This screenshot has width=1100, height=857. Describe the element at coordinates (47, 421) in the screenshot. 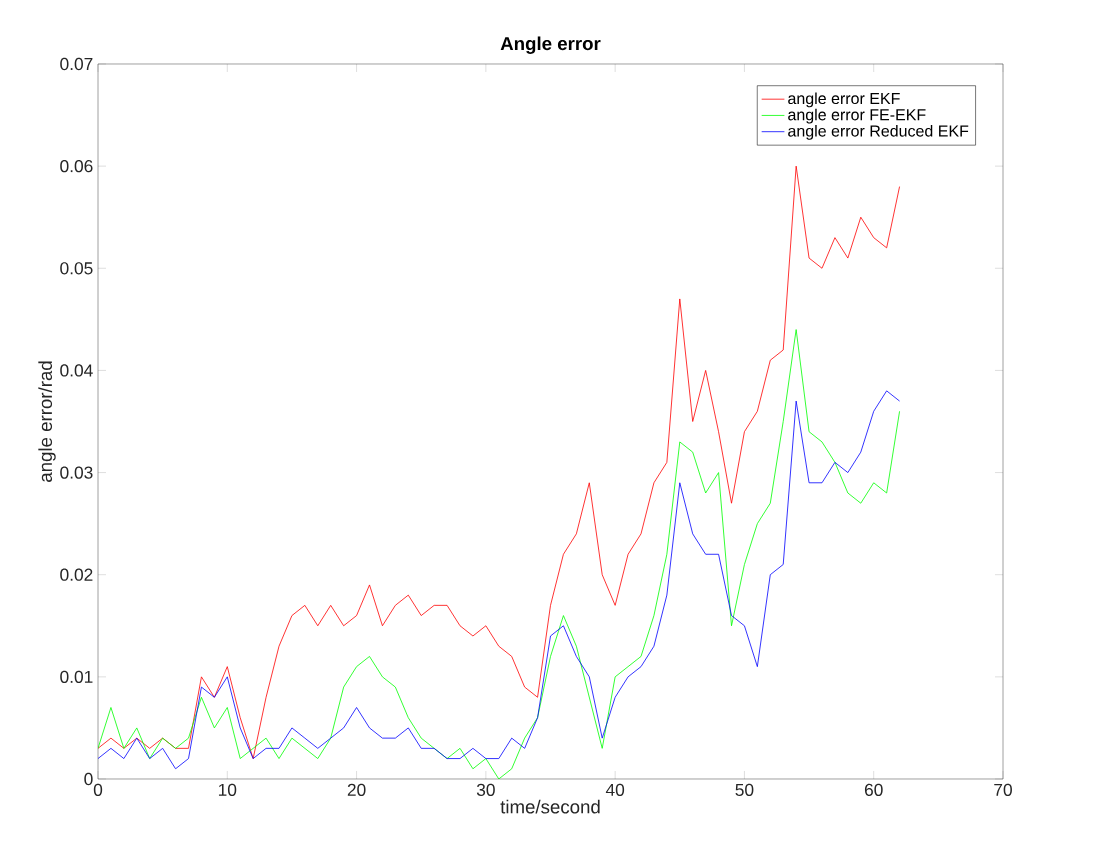

I see `y-axis-title: angle error/rad` at that location.